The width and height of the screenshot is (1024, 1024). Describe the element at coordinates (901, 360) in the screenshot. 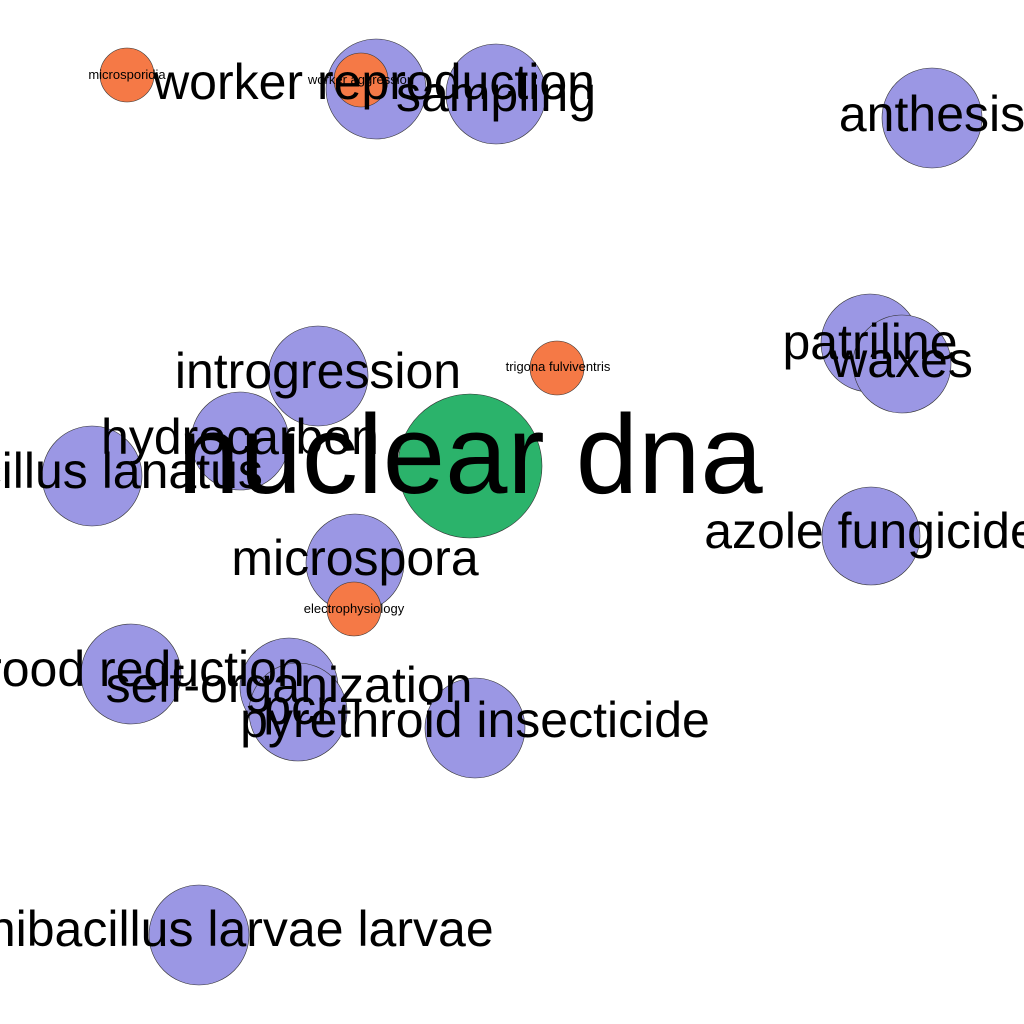

I see `label-waxes: waxes` at that location.